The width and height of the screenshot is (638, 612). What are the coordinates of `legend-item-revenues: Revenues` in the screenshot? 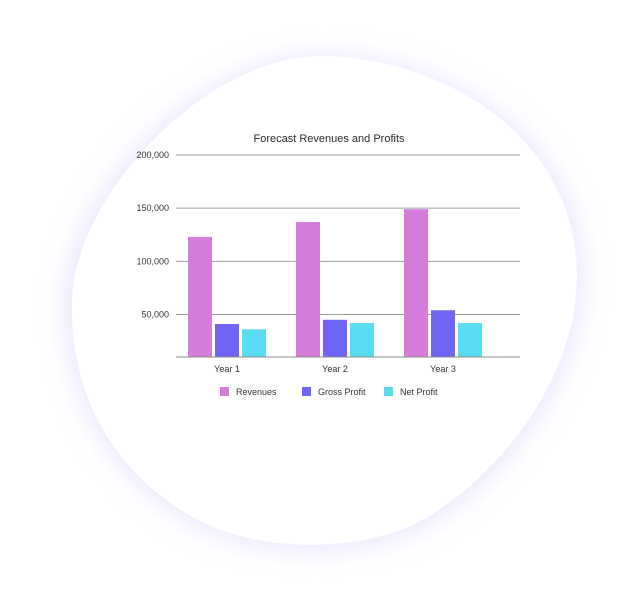 It's located at (248, 392).